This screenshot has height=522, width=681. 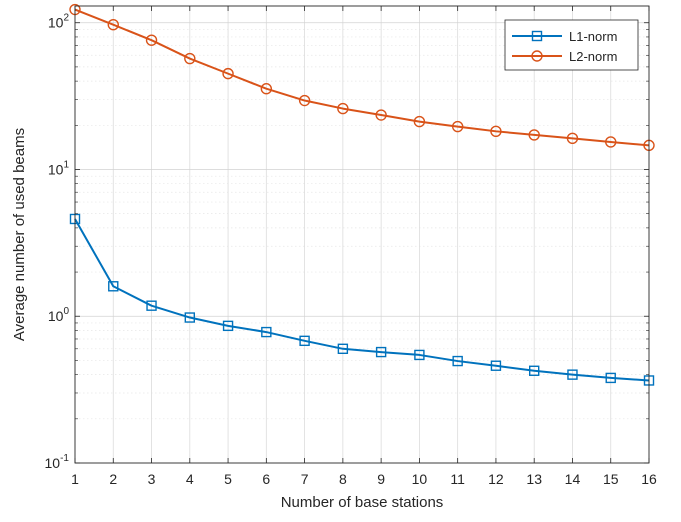 I want to click on x-tick-label: 13, so click(x=534, y=479).